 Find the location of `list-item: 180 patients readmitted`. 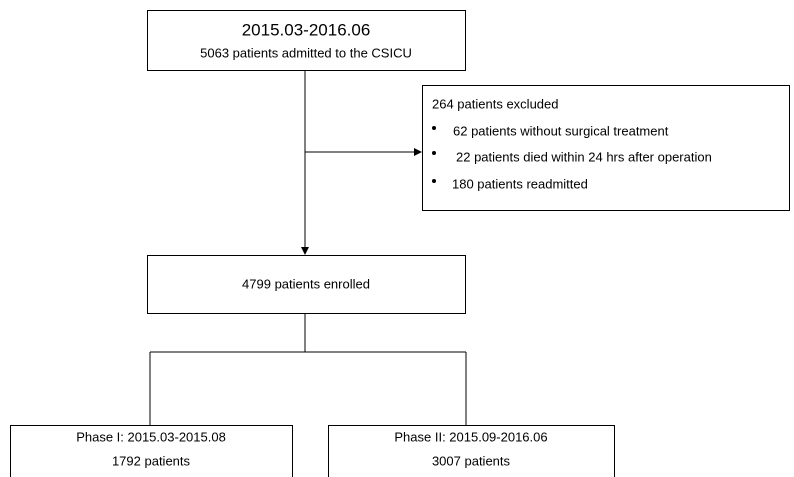

list-item: 180 patients readmitted is located at coordinates (520, 183).